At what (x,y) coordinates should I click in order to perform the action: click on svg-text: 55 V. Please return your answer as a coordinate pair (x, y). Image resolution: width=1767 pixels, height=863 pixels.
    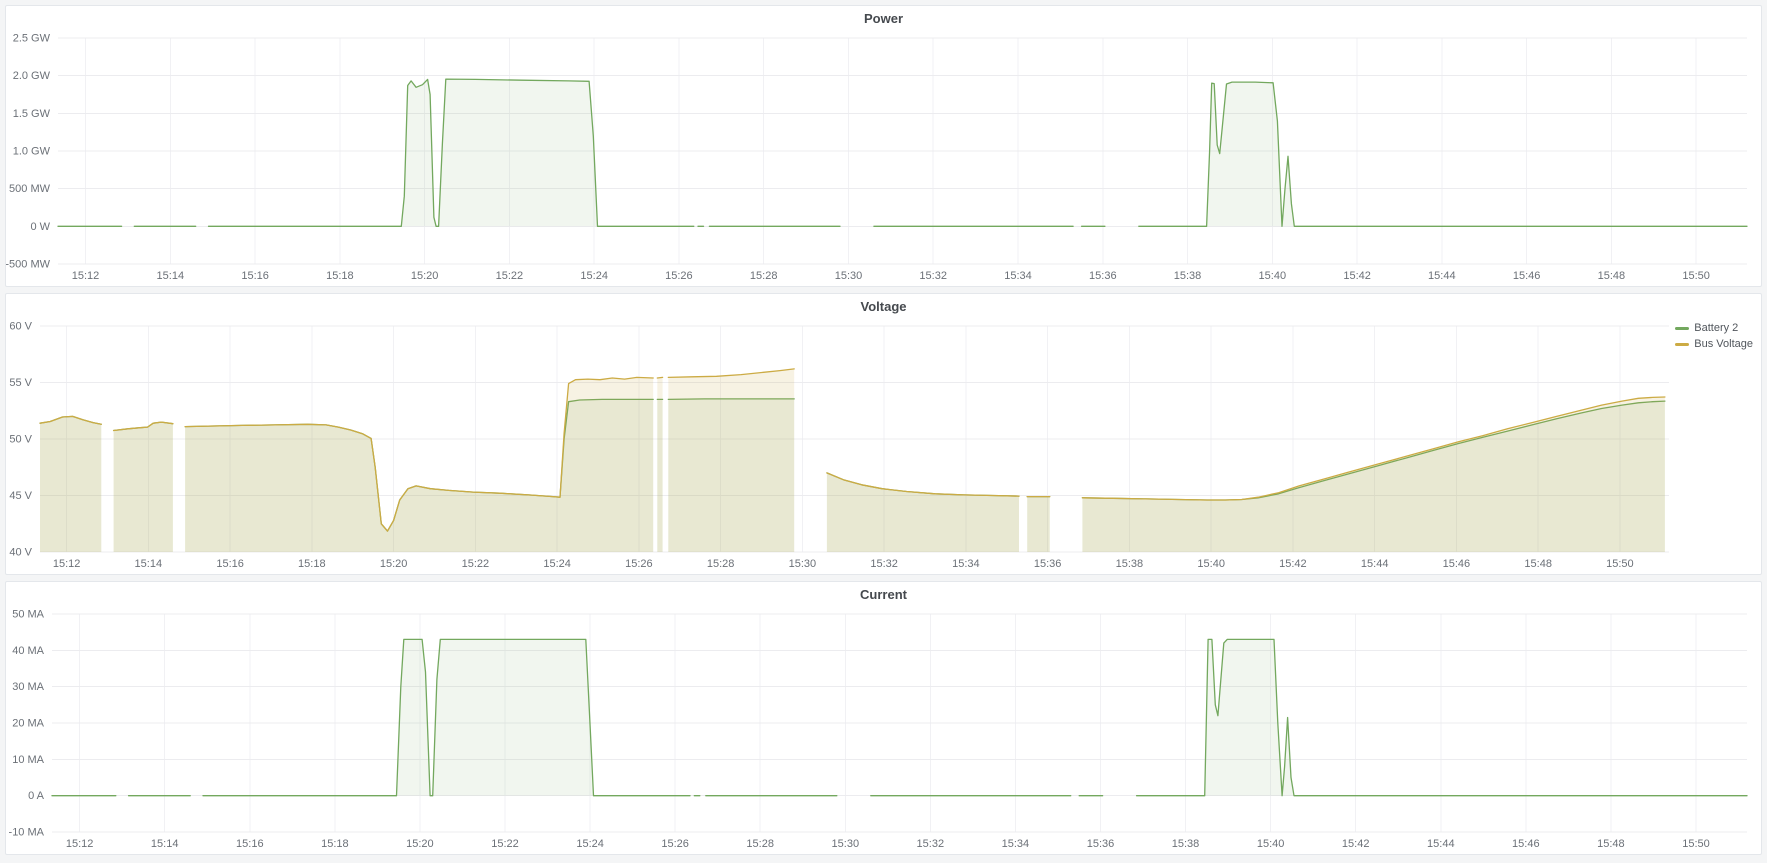
    Looking at the image, I should click on (20, 383).